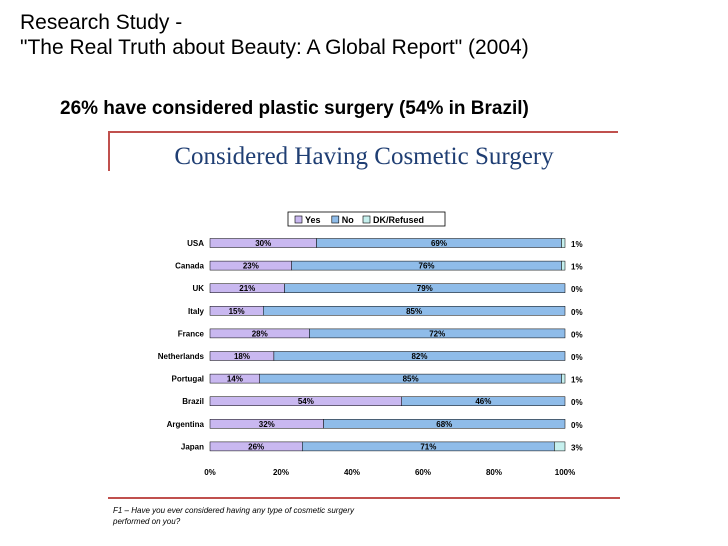 This screenshot has height=546, width=728. What do you see at coordinates (267, 424) in the screenshot?
I see `data-label-8-0: 32%` at bounding box center [267, 424].